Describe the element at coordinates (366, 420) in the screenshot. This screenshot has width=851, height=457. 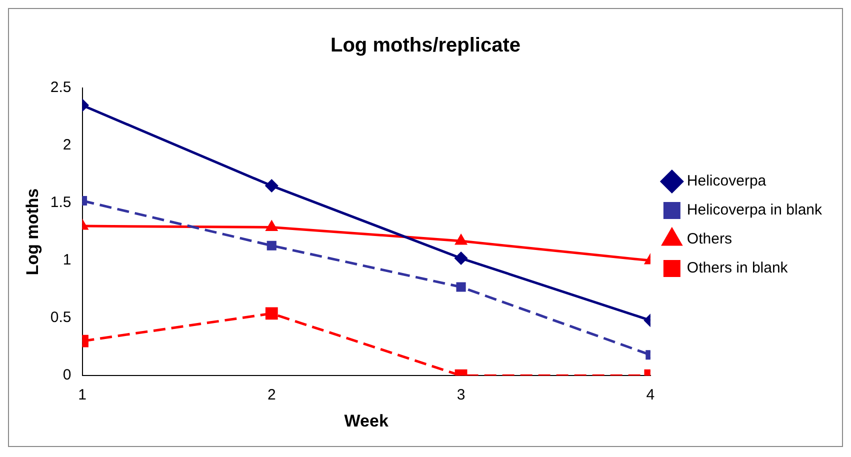
I see `x-axis-title: Week` at that location.